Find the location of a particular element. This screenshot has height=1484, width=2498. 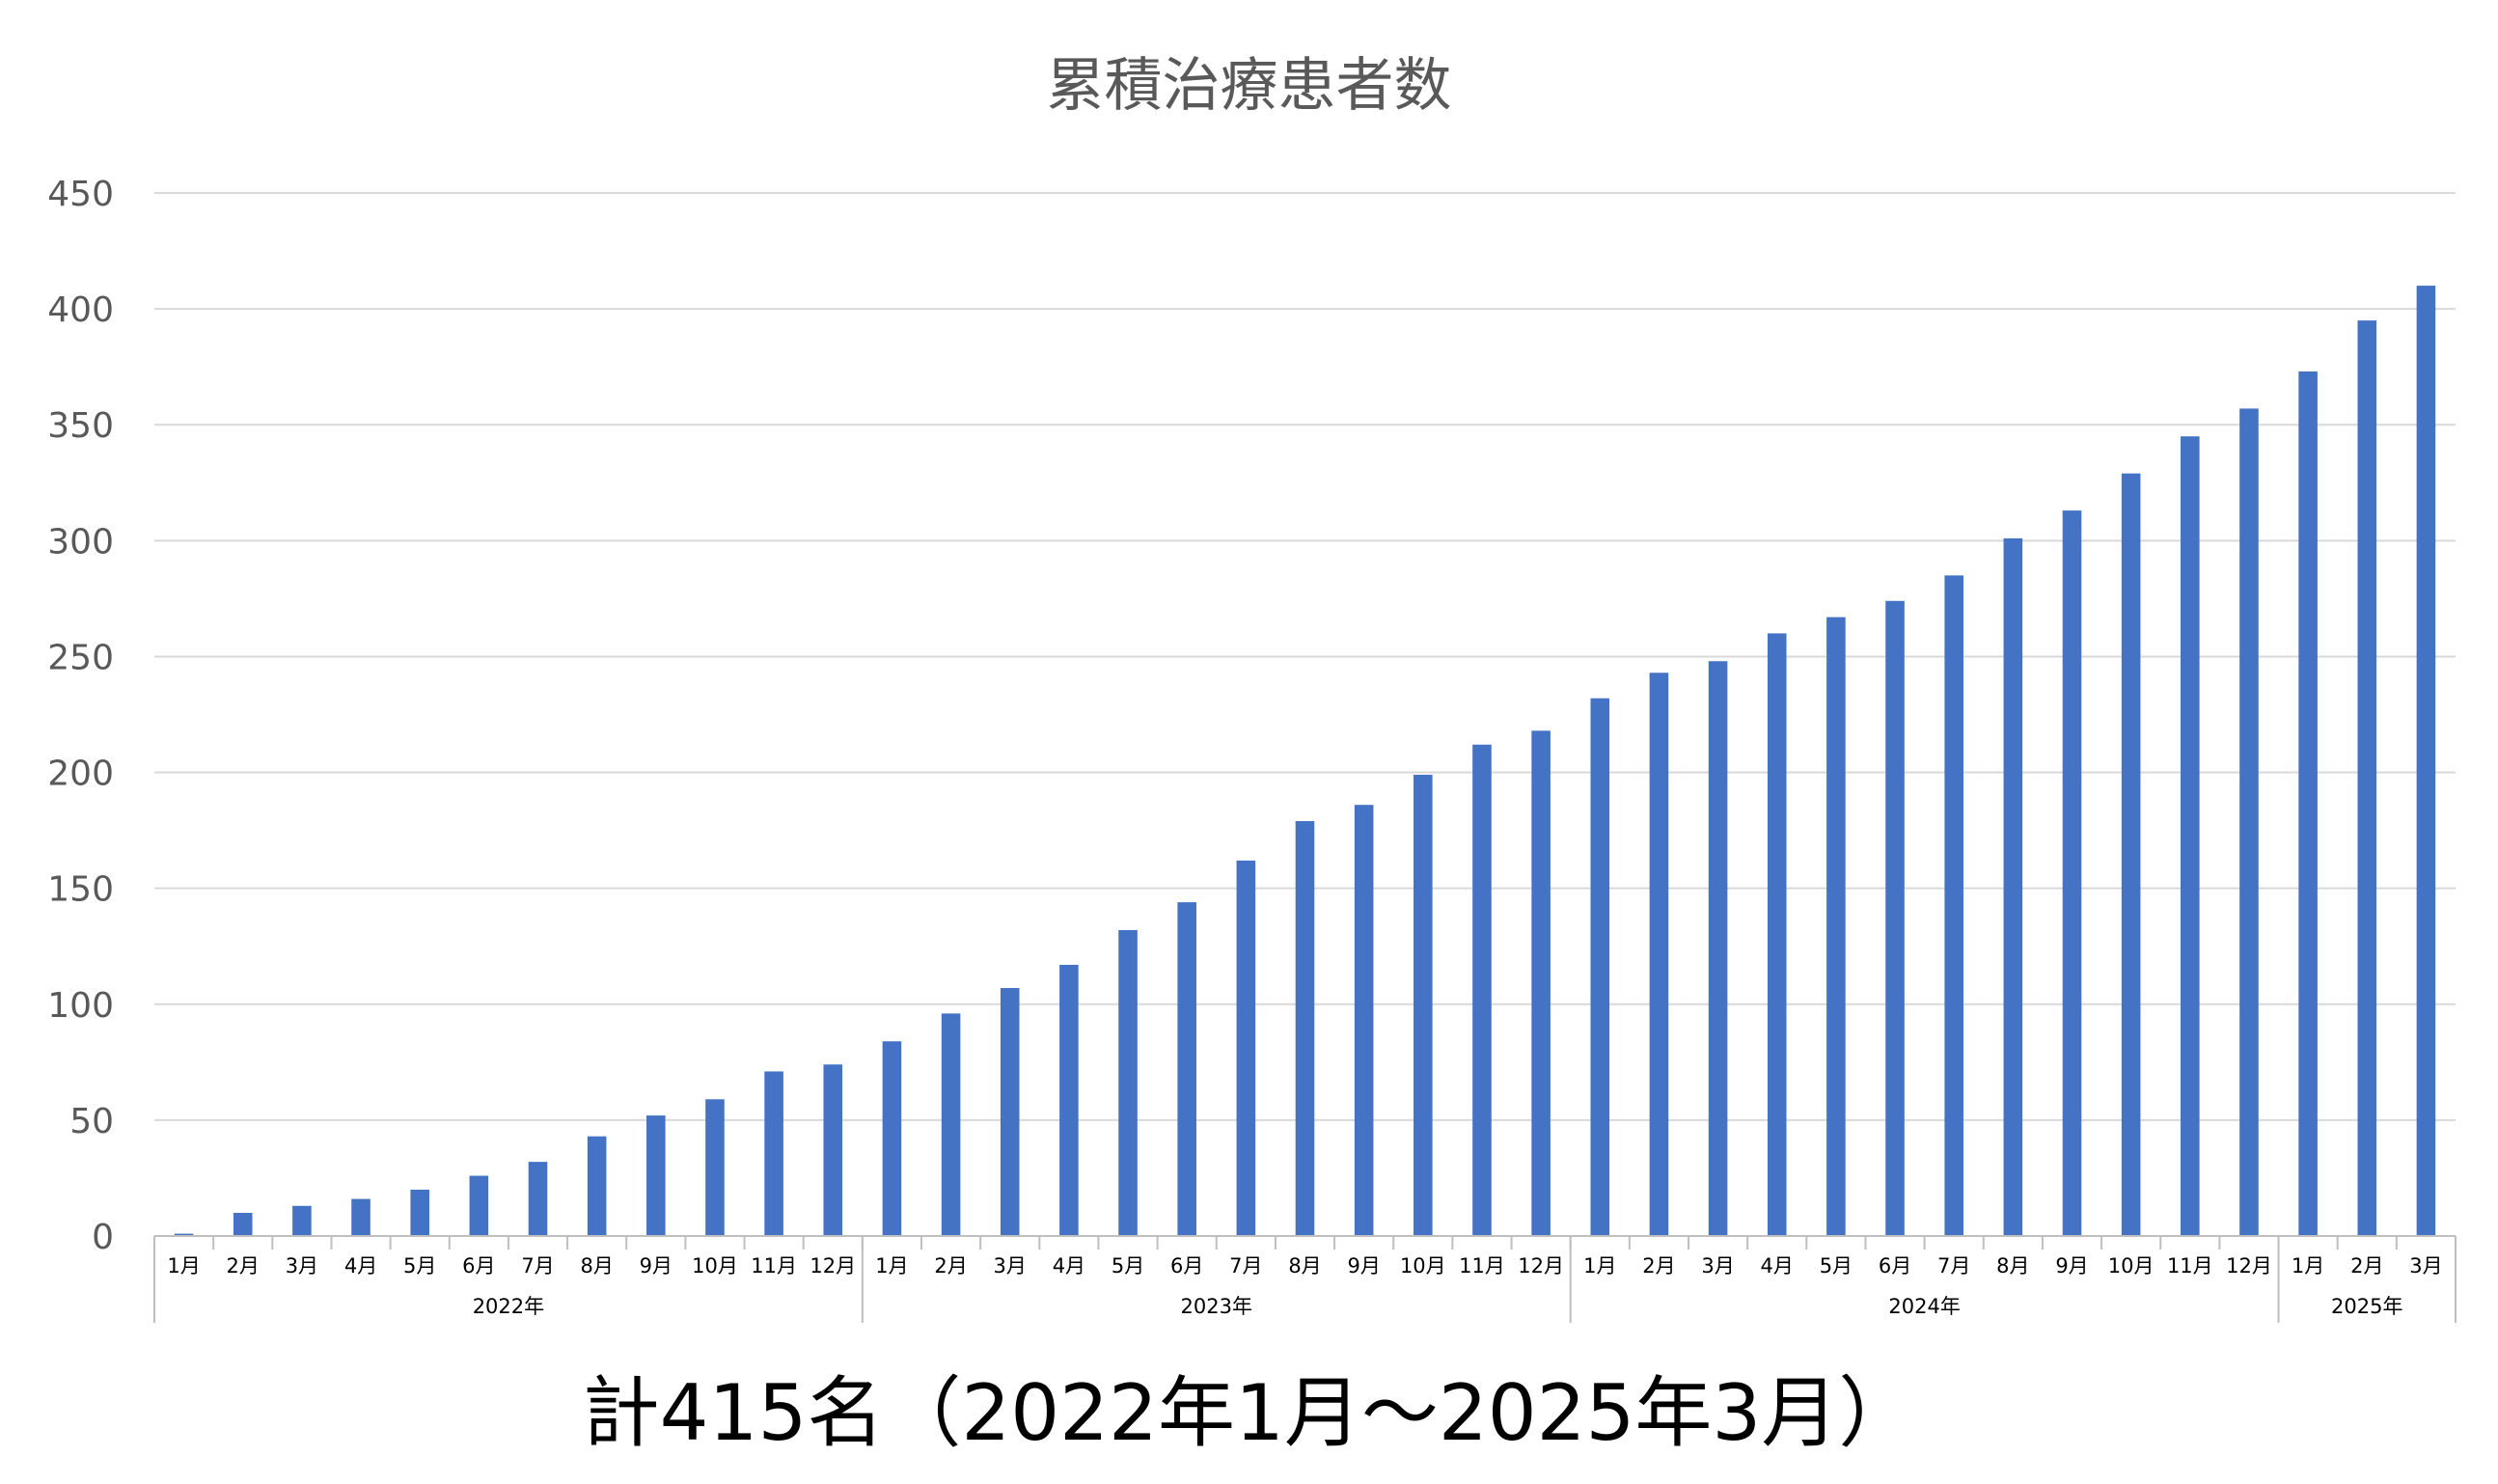

chart-title: 累積治療患者数 is located at coordinates (1249, 86).